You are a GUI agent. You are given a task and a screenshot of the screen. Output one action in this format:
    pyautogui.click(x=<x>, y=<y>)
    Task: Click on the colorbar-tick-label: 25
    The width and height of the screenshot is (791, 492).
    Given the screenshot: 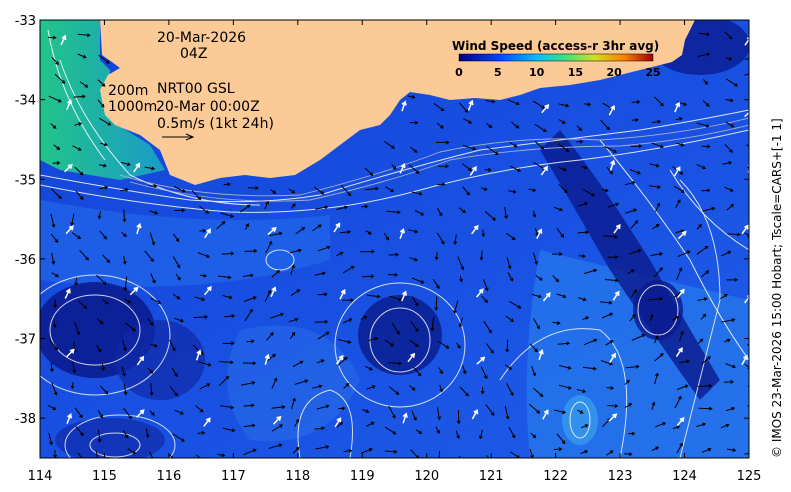 What is the action you would take?
    pyautogui.click(x=652, y=72)
    